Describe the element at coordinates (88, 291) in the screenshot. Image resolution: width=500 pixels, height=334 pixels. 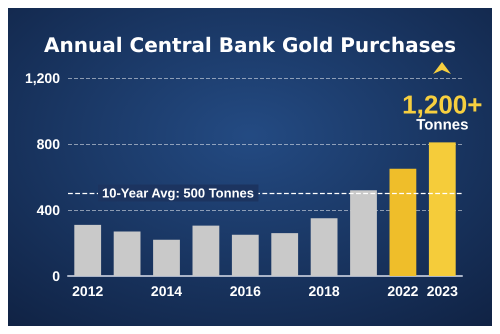
I see `x-tick-label: 2012` at that location.